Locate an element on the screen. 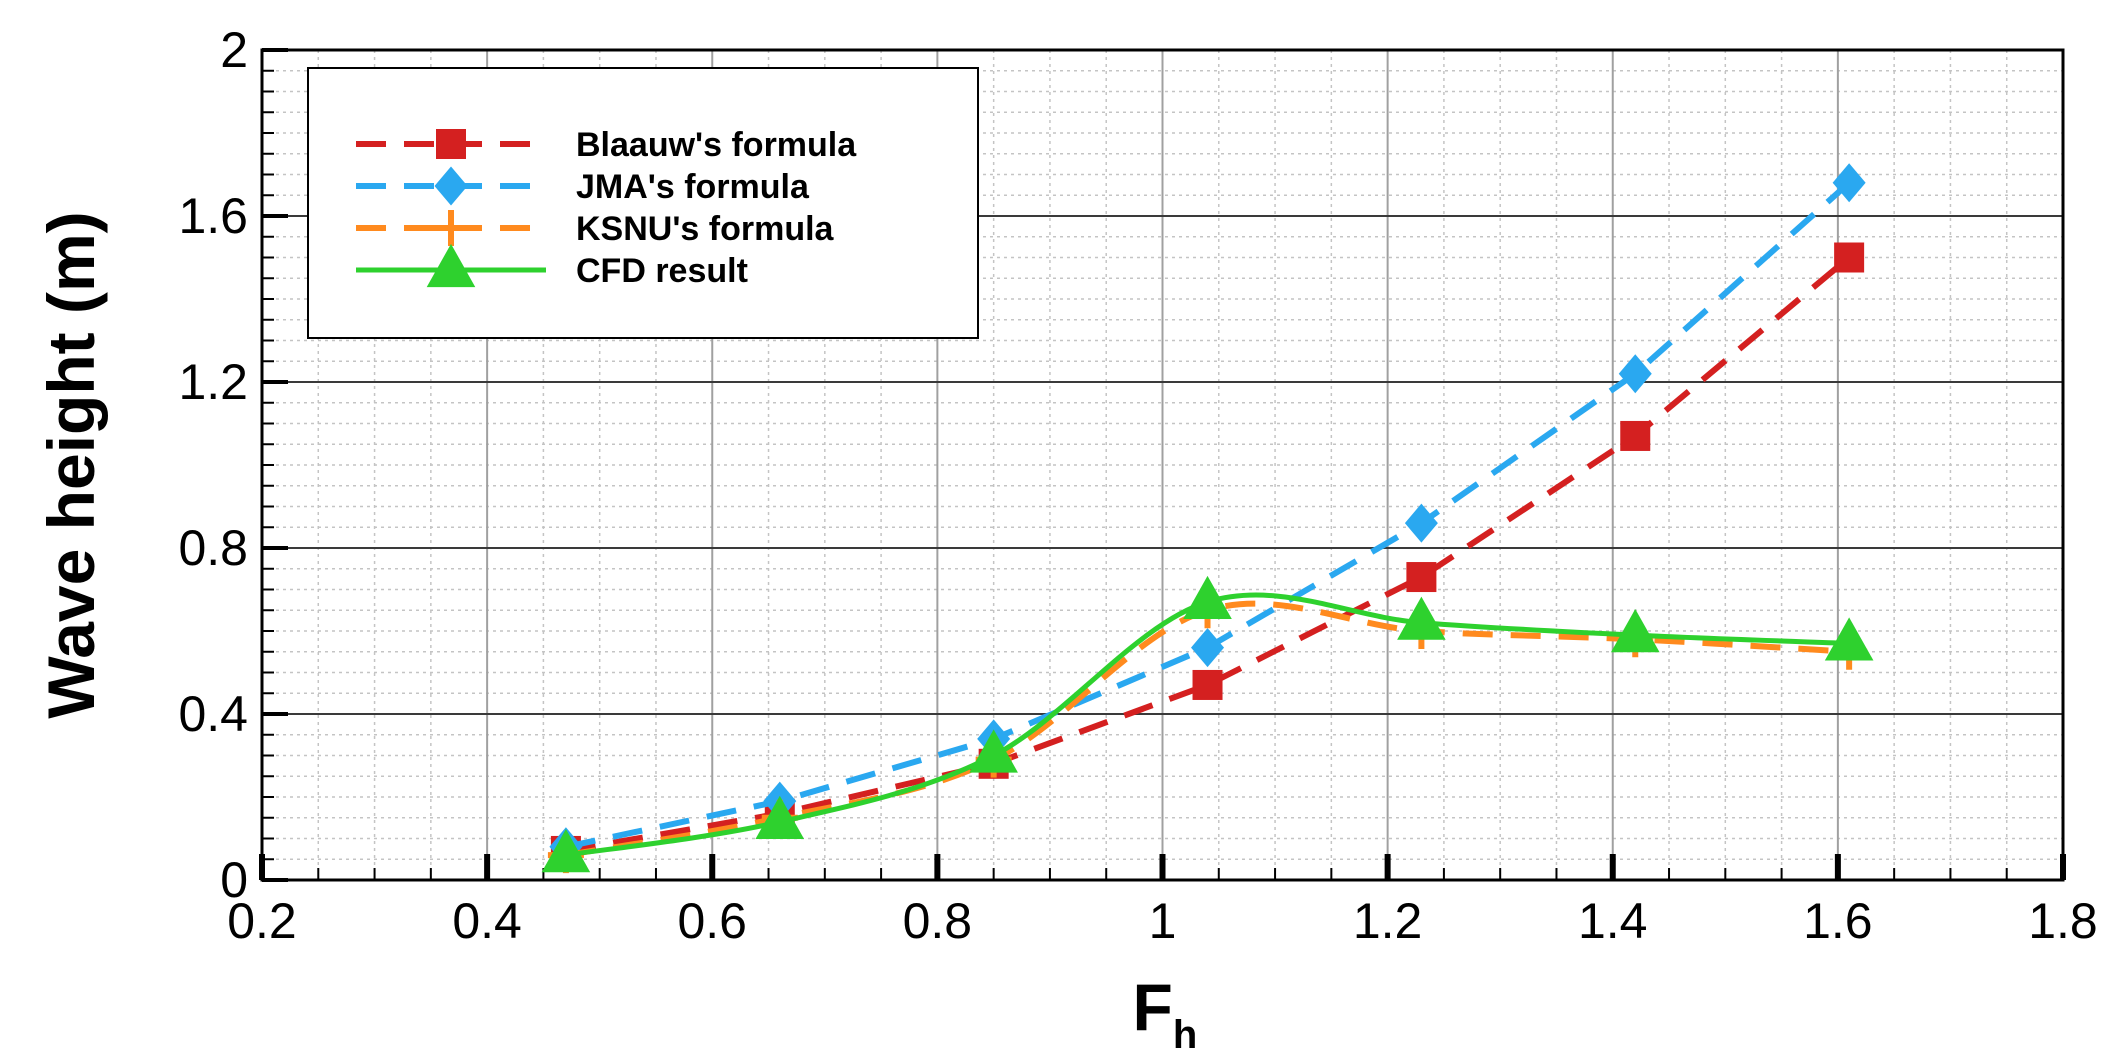 The image size is (2126, 1060). x-tick-label: 1.4 is located at coordinates (1613, 921).